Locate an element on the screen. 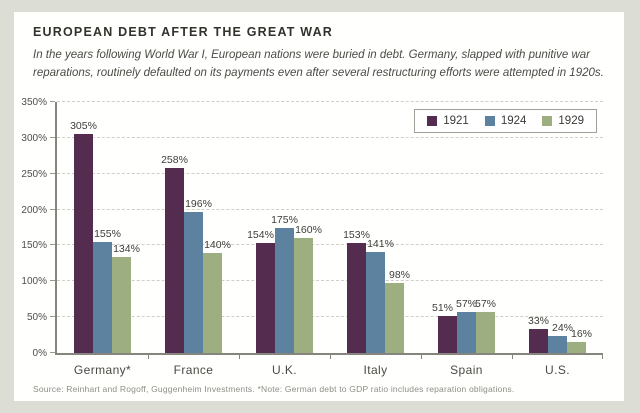 The width and height of the screenshot is (640, 413). bar-1929-uk is located at coordinates (303, 295).